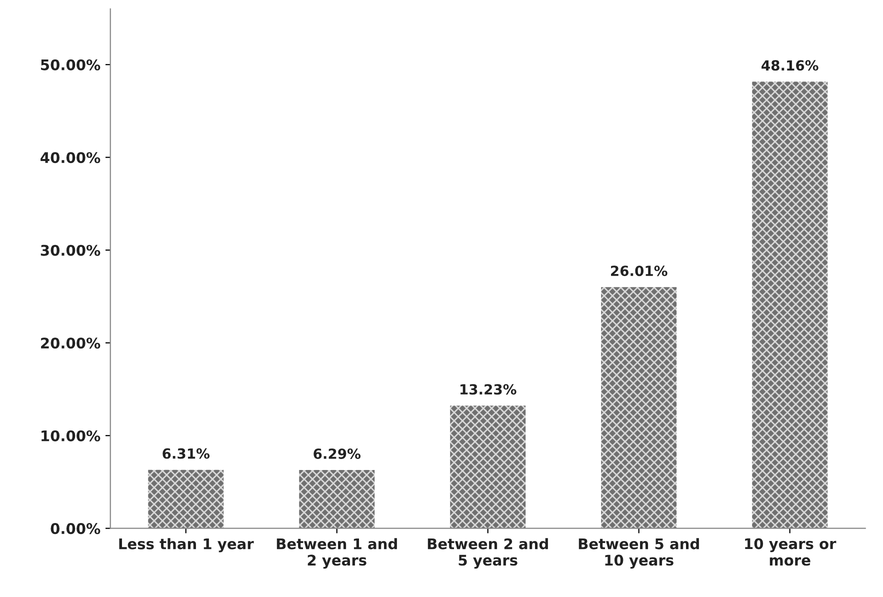  I want to click on y-tick-label: 10.00%, so click(71, 436).